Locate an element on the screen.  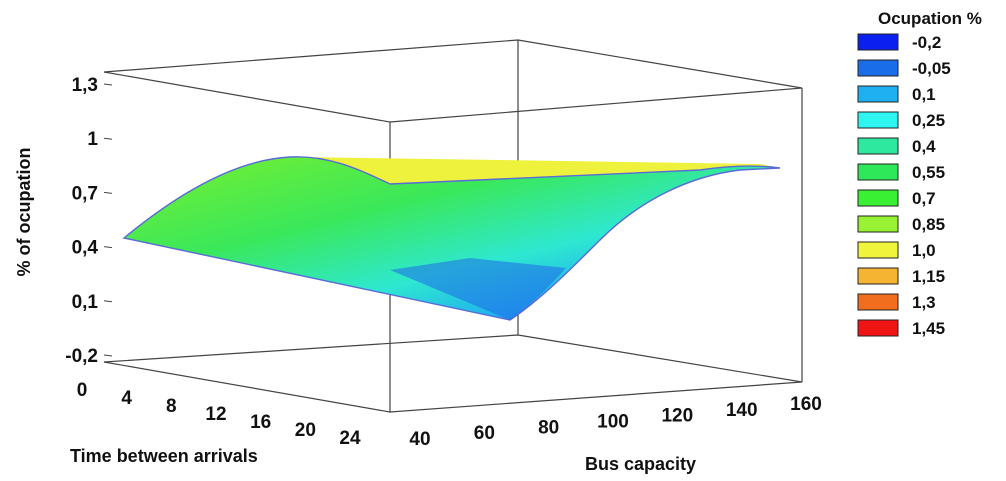
y-tick-label: 80 is located at coordinates (548, 427).